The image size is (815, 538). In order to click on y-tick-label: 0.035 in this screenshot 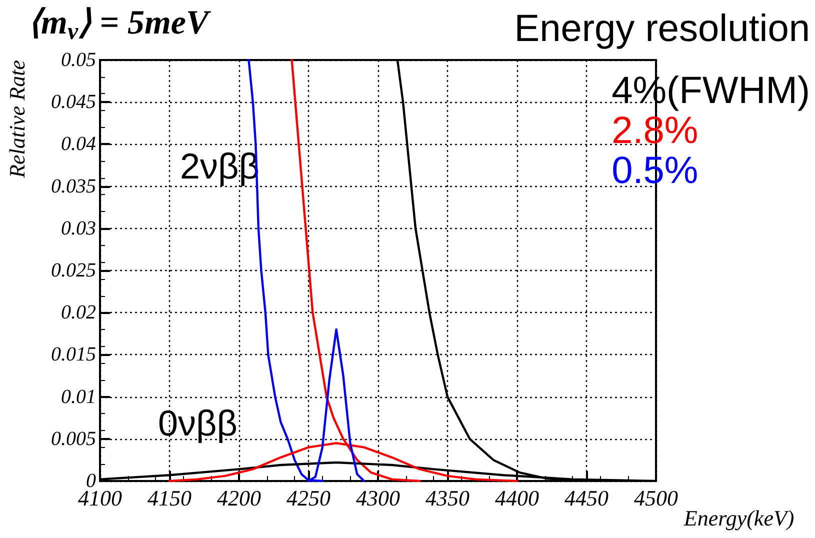, I will do `click(73, 186)`.